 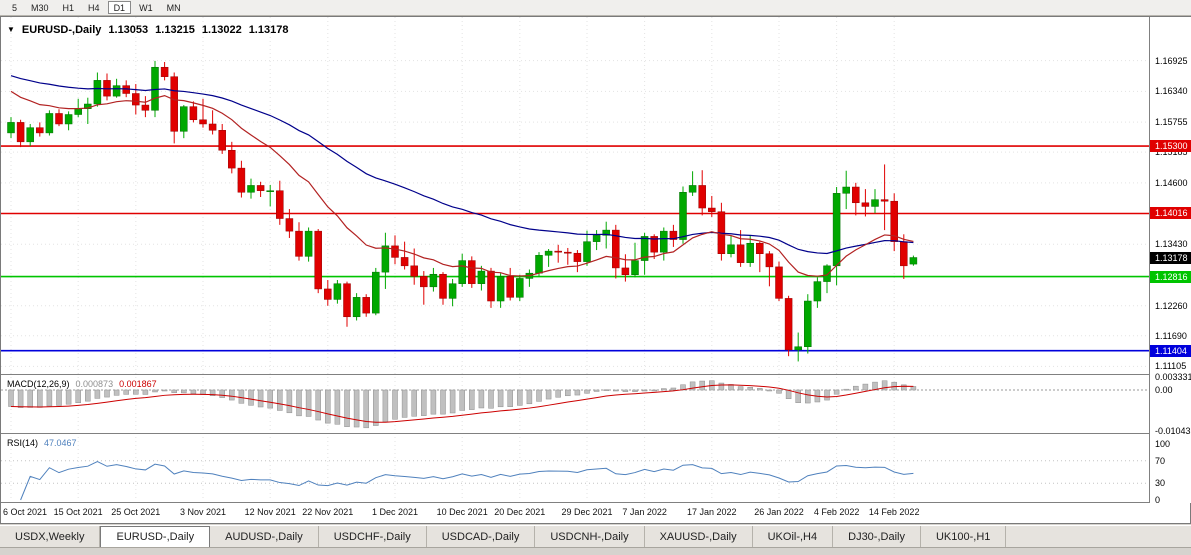 I want to click on y-axis-label: 1.16340, so click(x=1171, y=91).